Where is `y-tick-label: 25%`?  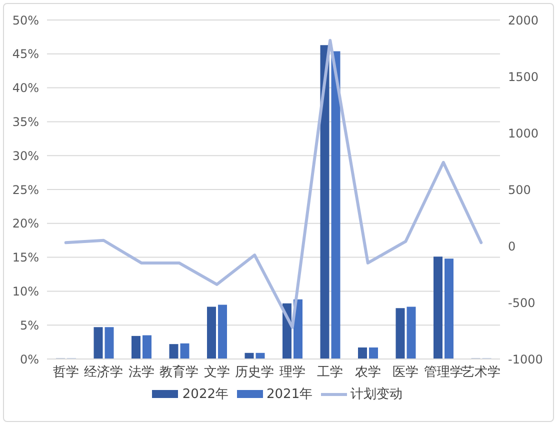 y-tick-label: 25% is located at coordinates (25, 189).